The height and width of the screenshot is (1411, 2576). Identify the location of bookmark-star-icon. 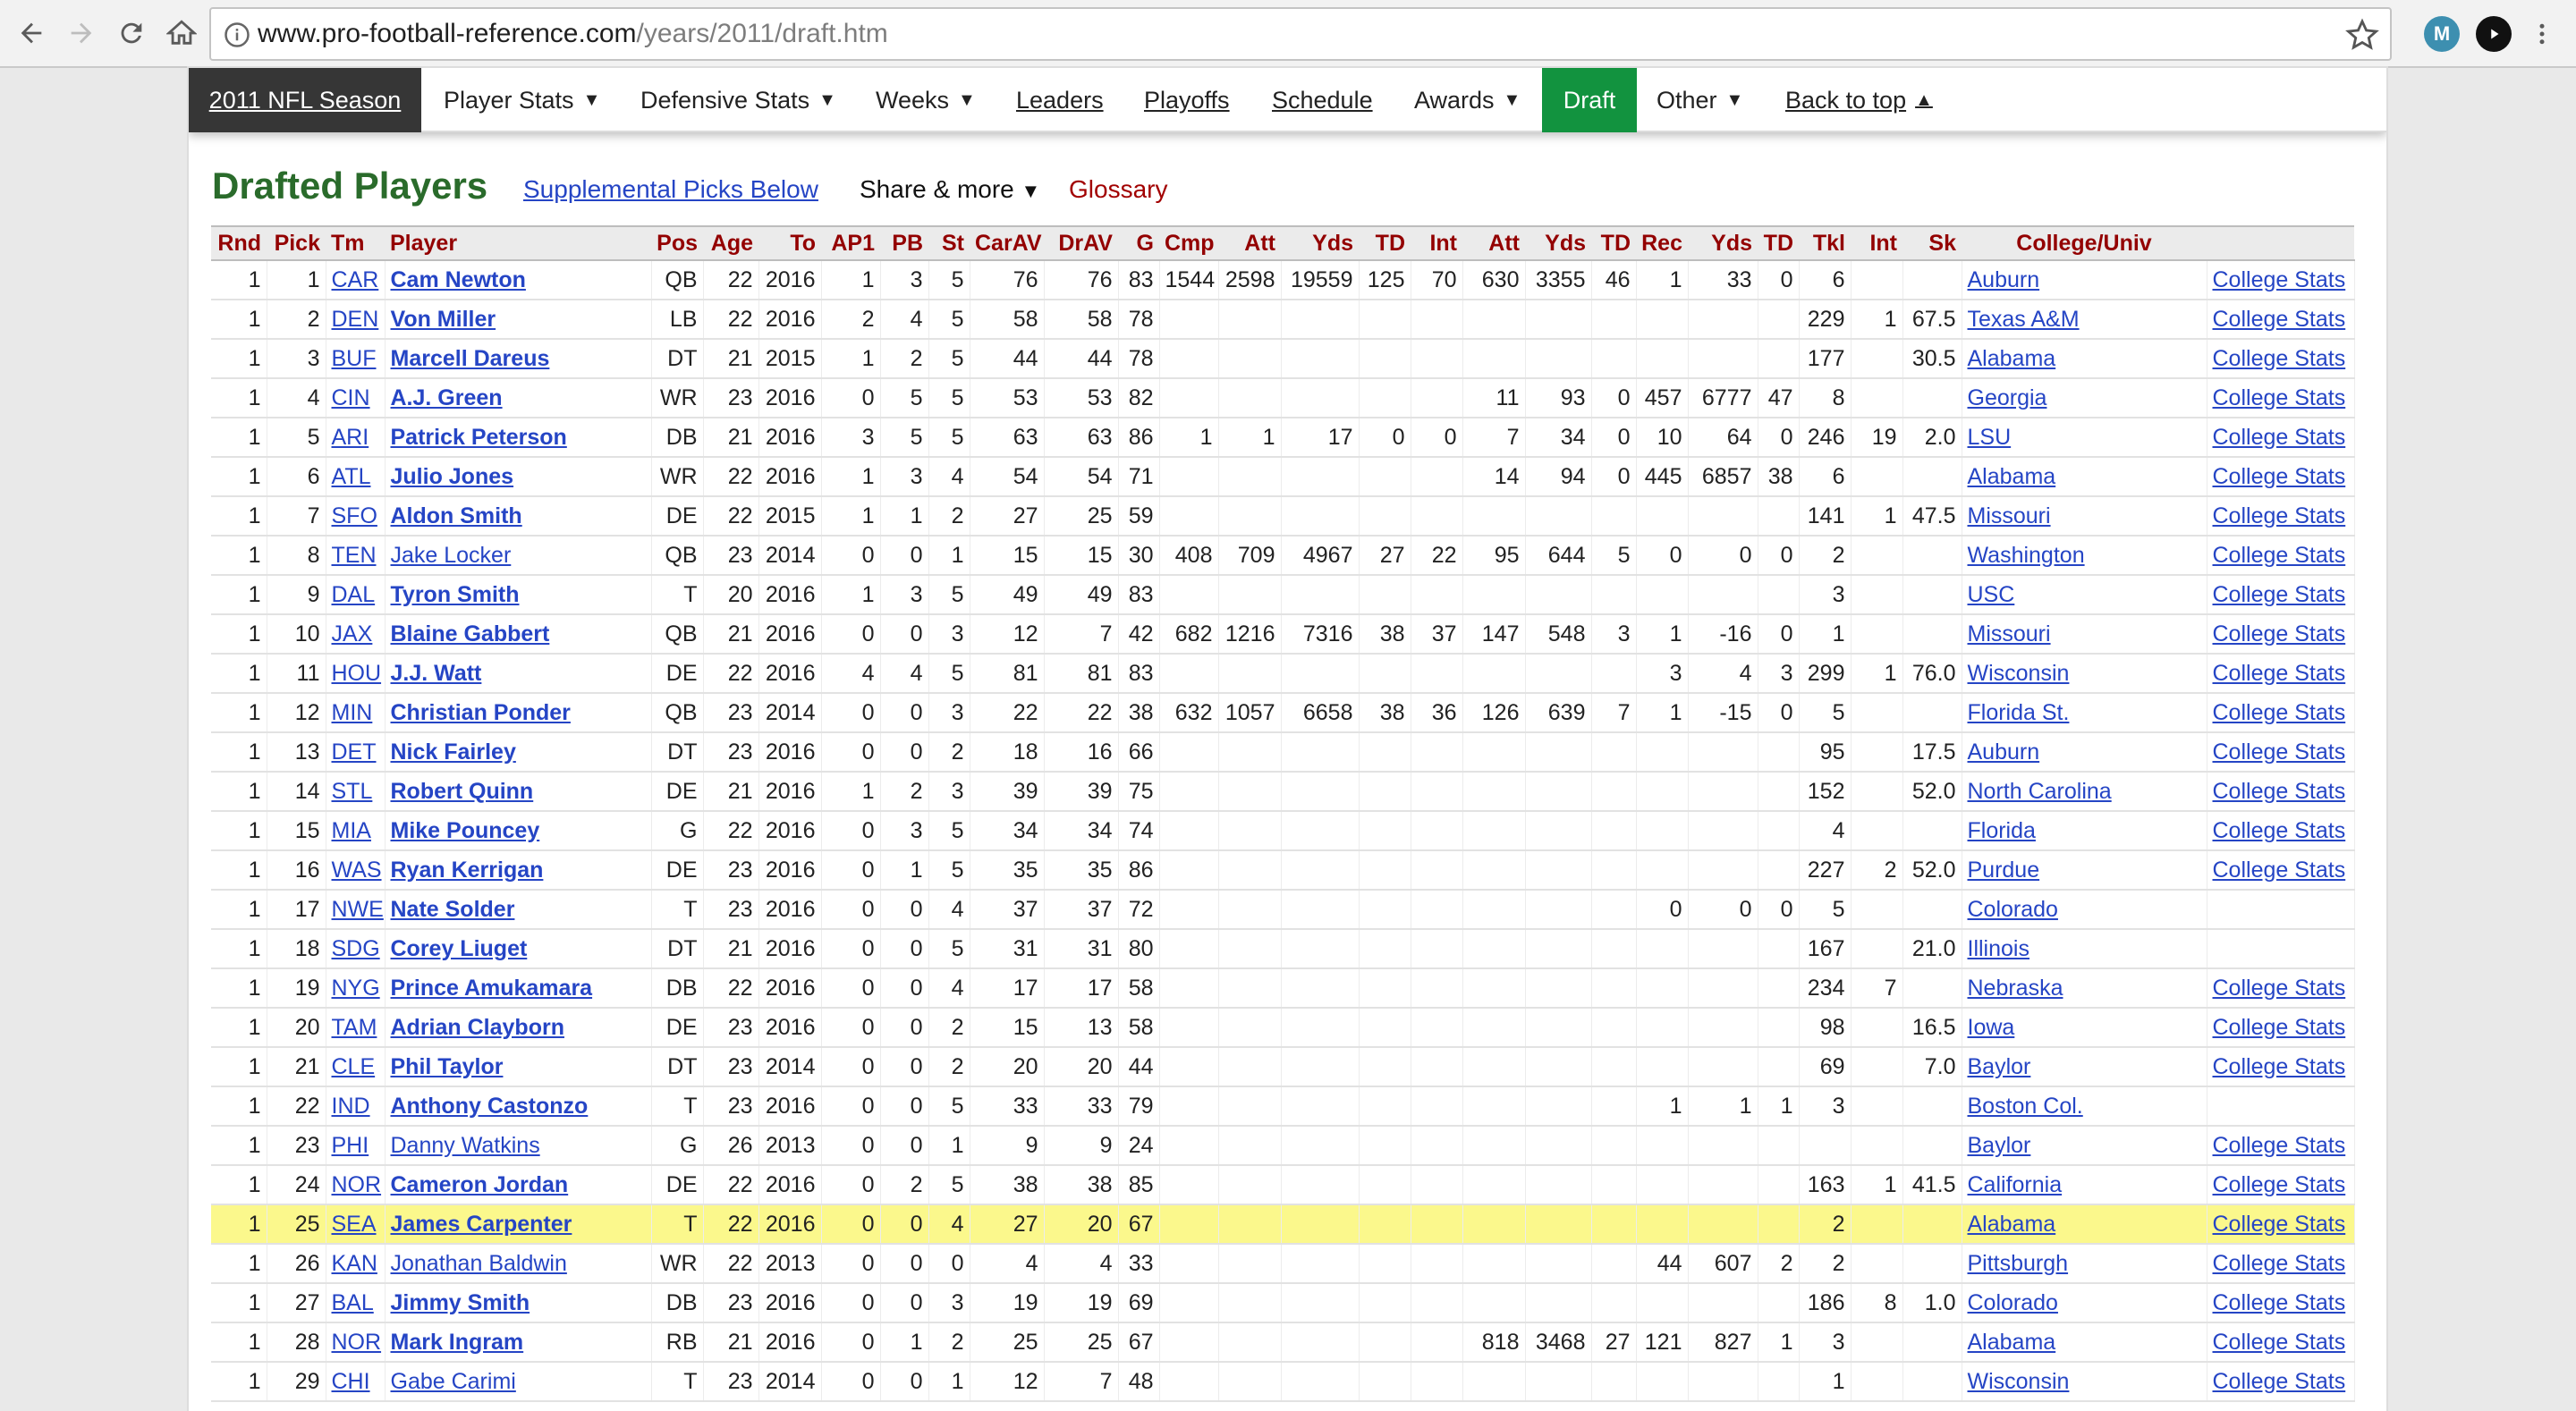
(2362, 35).